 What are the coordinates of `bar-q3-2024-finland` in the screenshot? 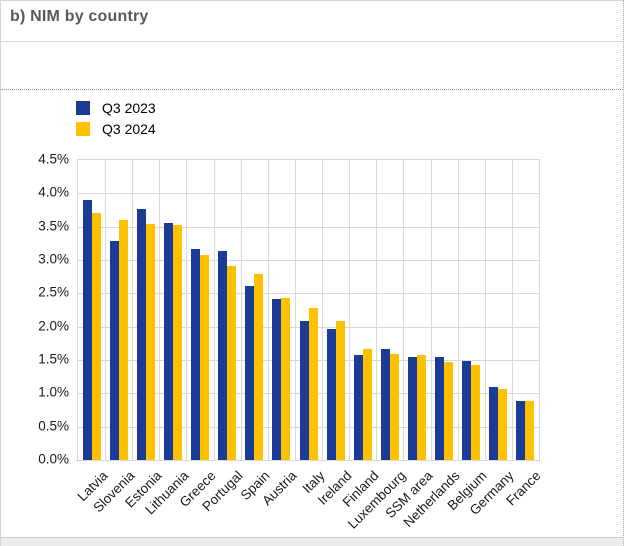 It's located at (367, 404).